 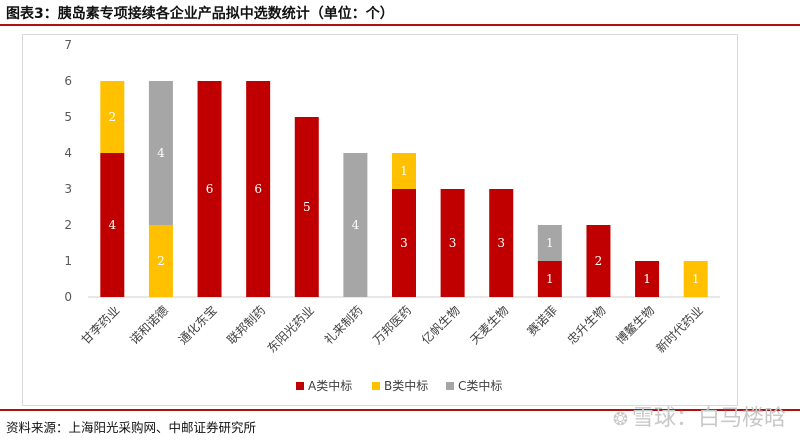 I want to click on x-tick-label: 赛诺菲, so click(x=542, y=321).